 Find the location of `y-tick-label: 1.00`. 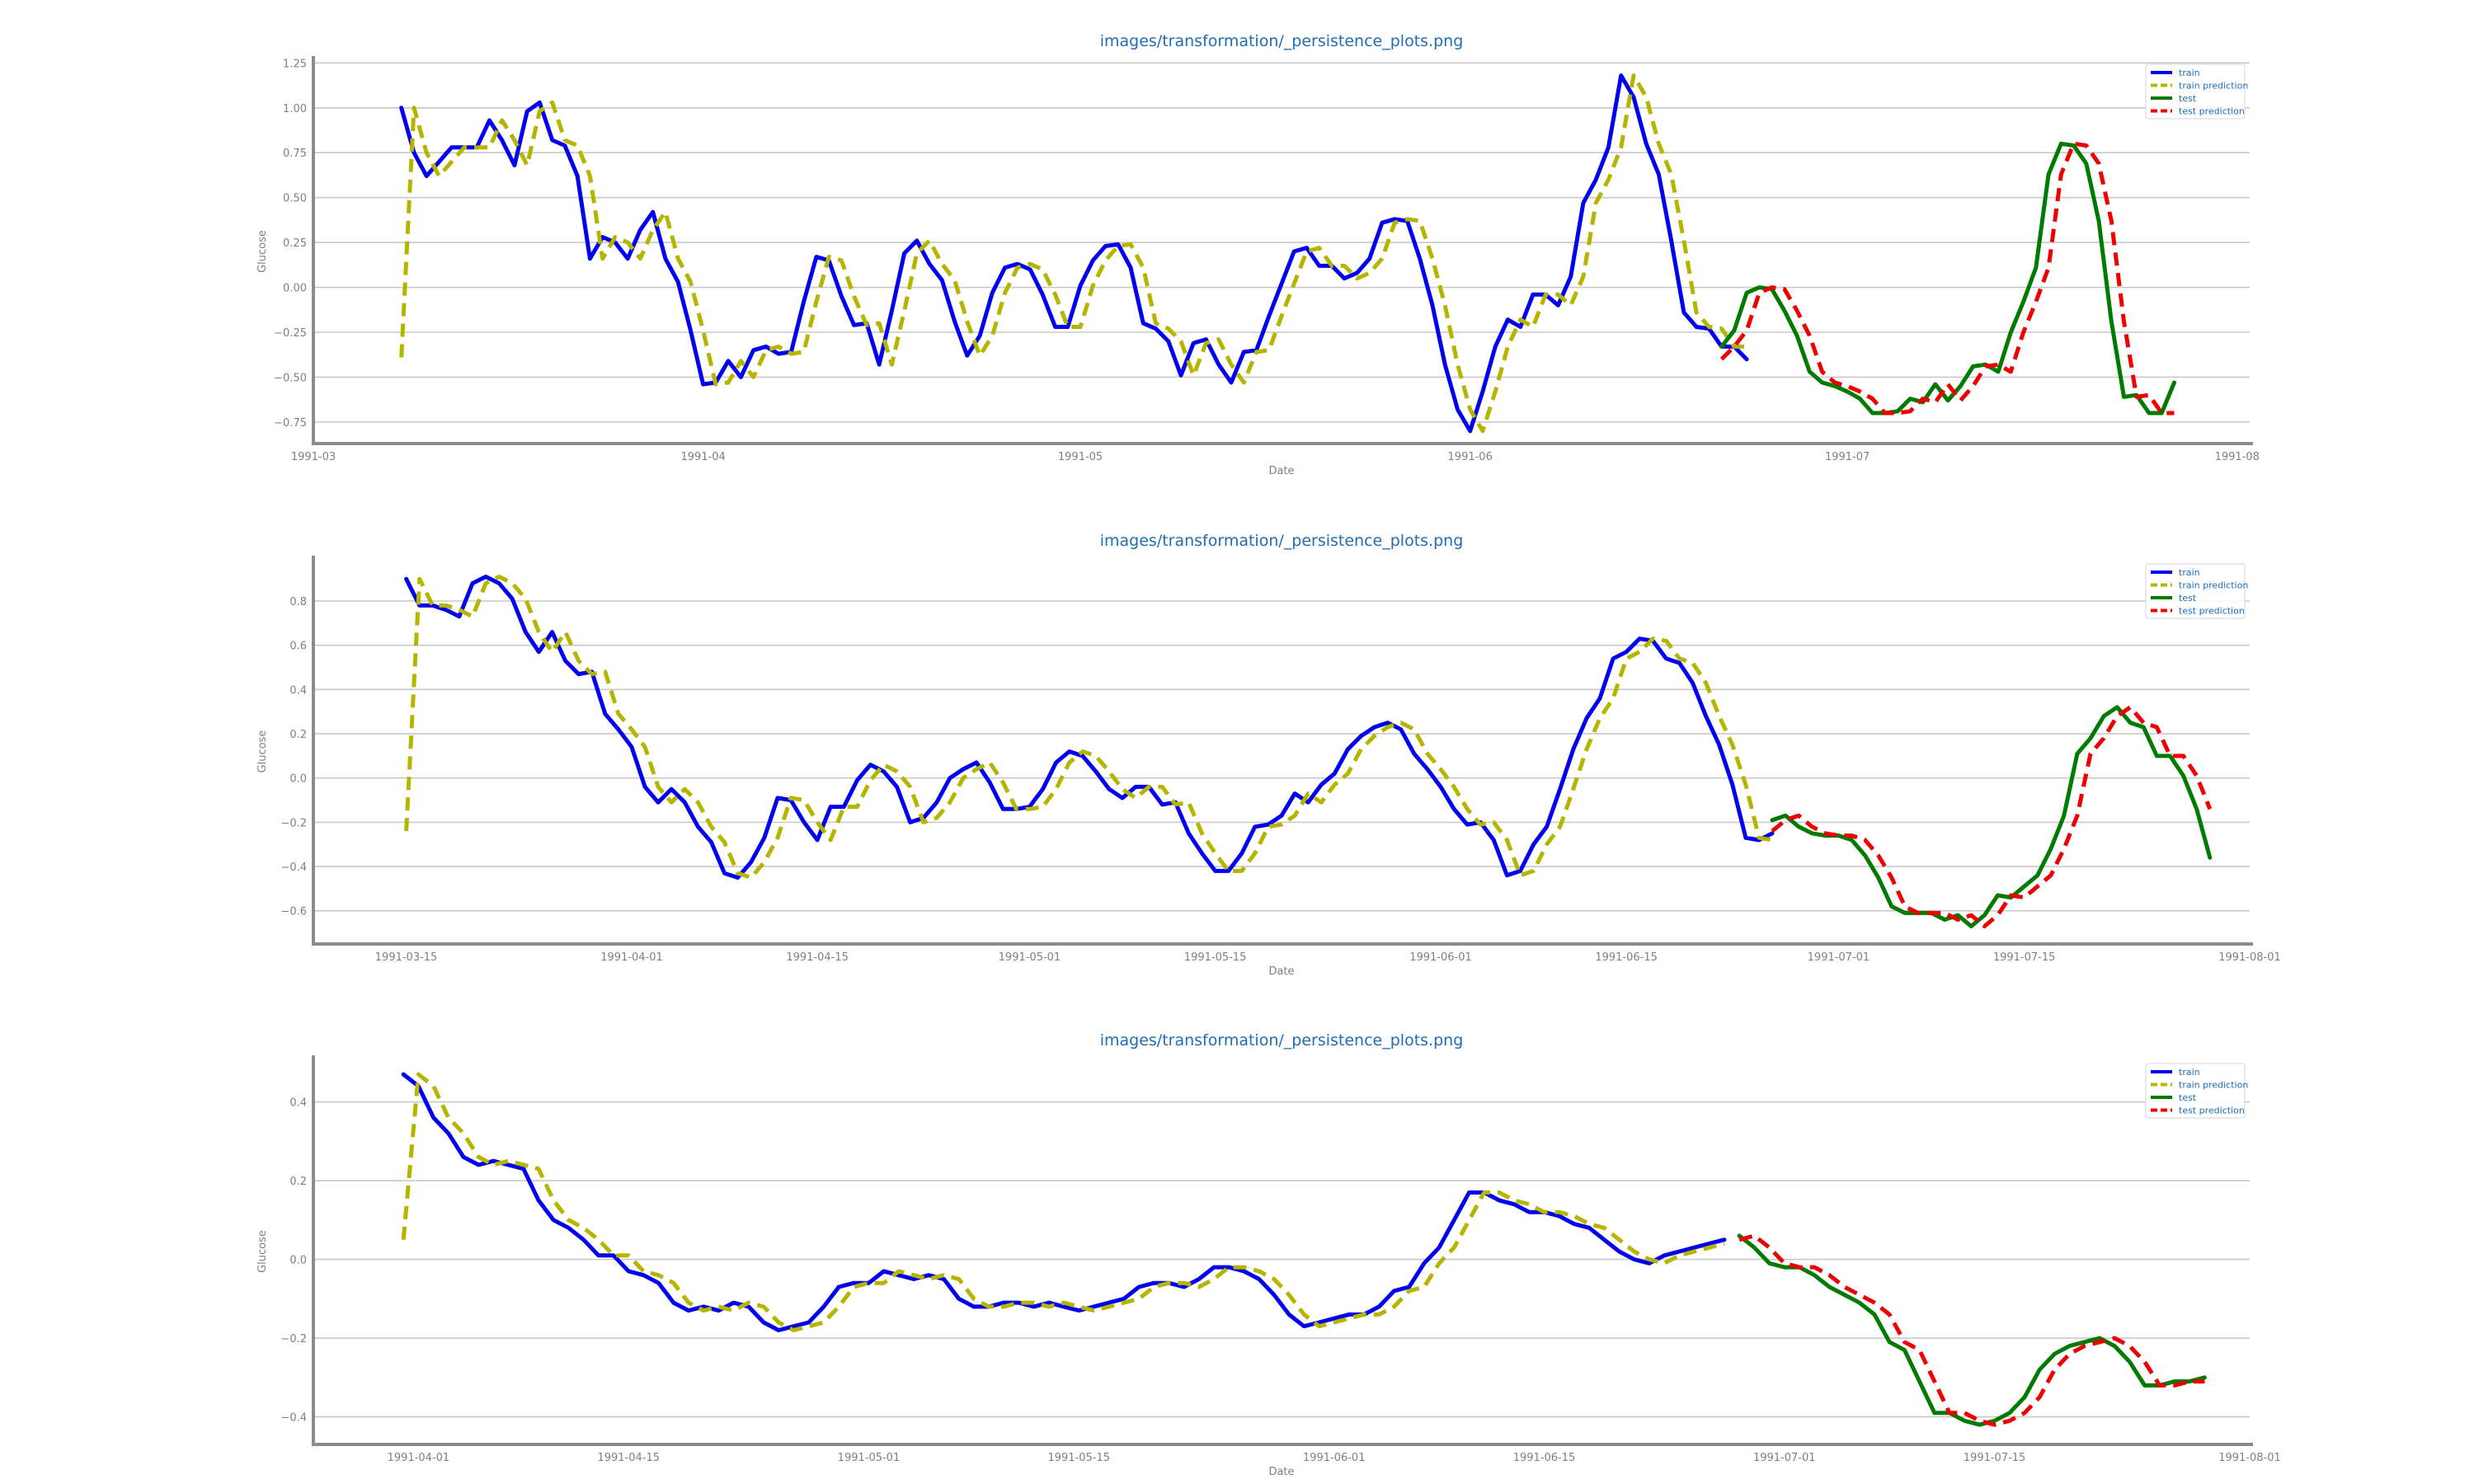

y-tick-label: 1.00 is located at coordinates (295, 109).